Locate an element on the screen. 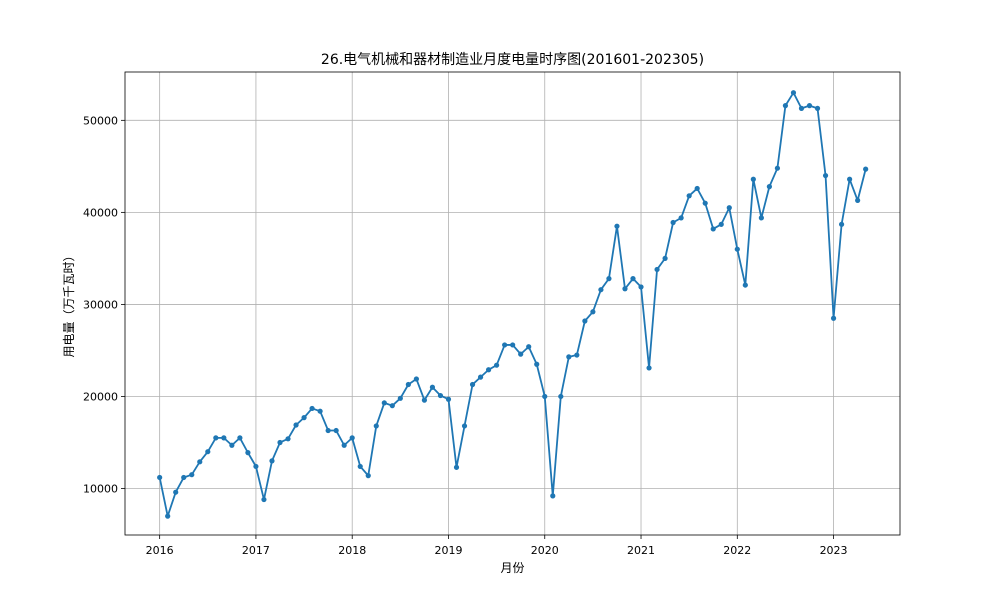 This screenshot has width=1000, height=600. chart-title: 26.电气机械和器材制造业月度电量时序图(201601-202305) is located at coordinates (512, 60).